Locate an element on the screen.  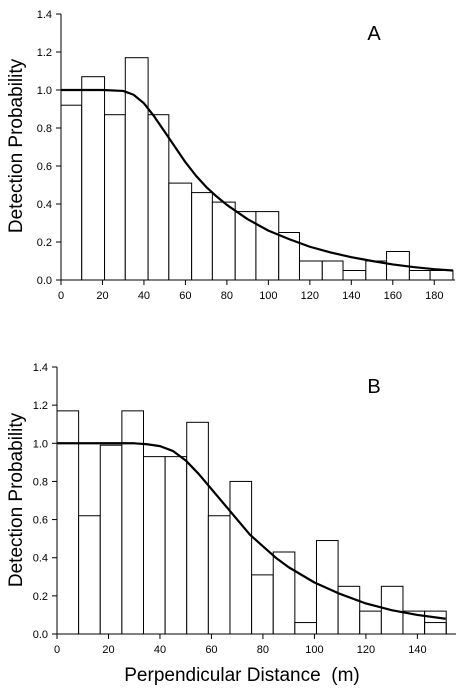
panel-b-y-tick-label: 1.2 is located at coordinates (40, 406).